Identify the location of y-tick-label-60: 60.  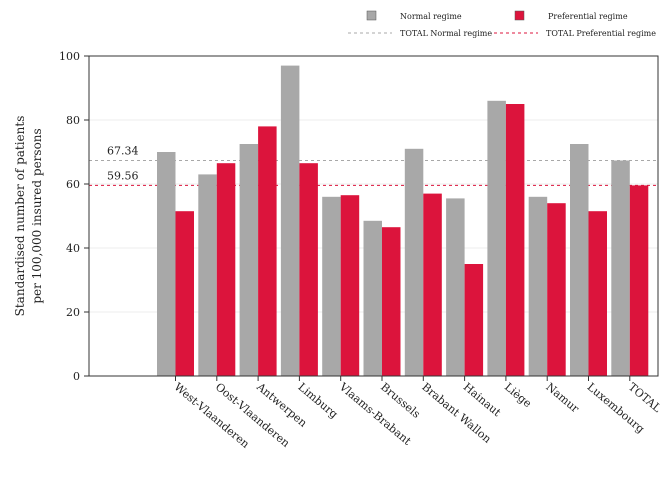
(73, 184).